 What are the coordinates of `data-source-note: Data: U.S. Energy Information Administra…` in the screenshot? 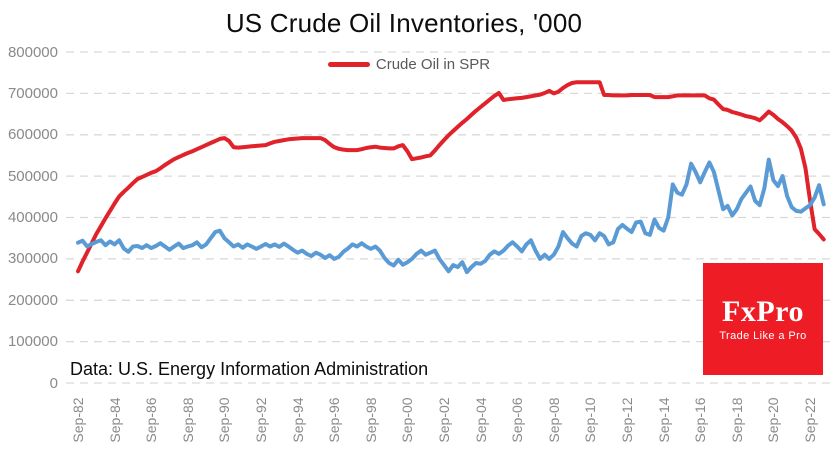 It's located at (249, 369).